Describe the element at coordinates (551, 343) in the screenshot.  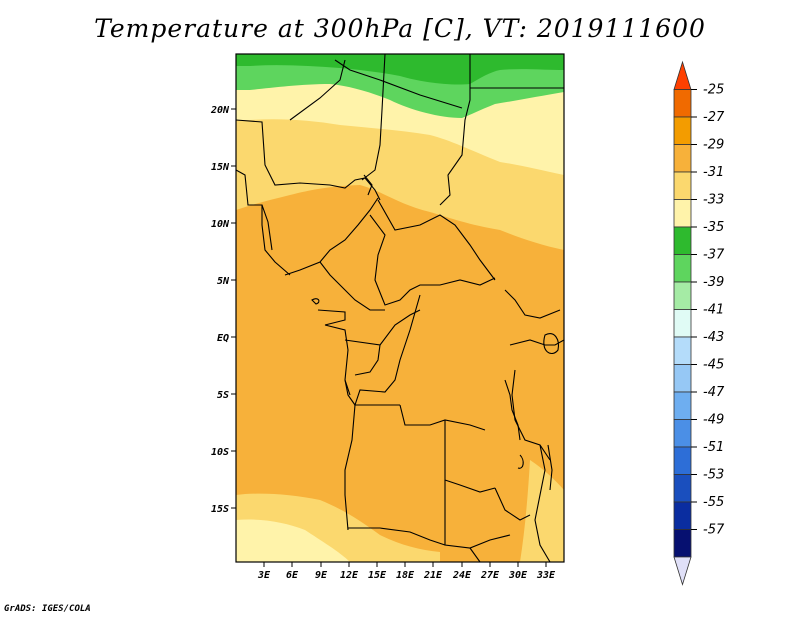
I see `lake-victoria` at that location.